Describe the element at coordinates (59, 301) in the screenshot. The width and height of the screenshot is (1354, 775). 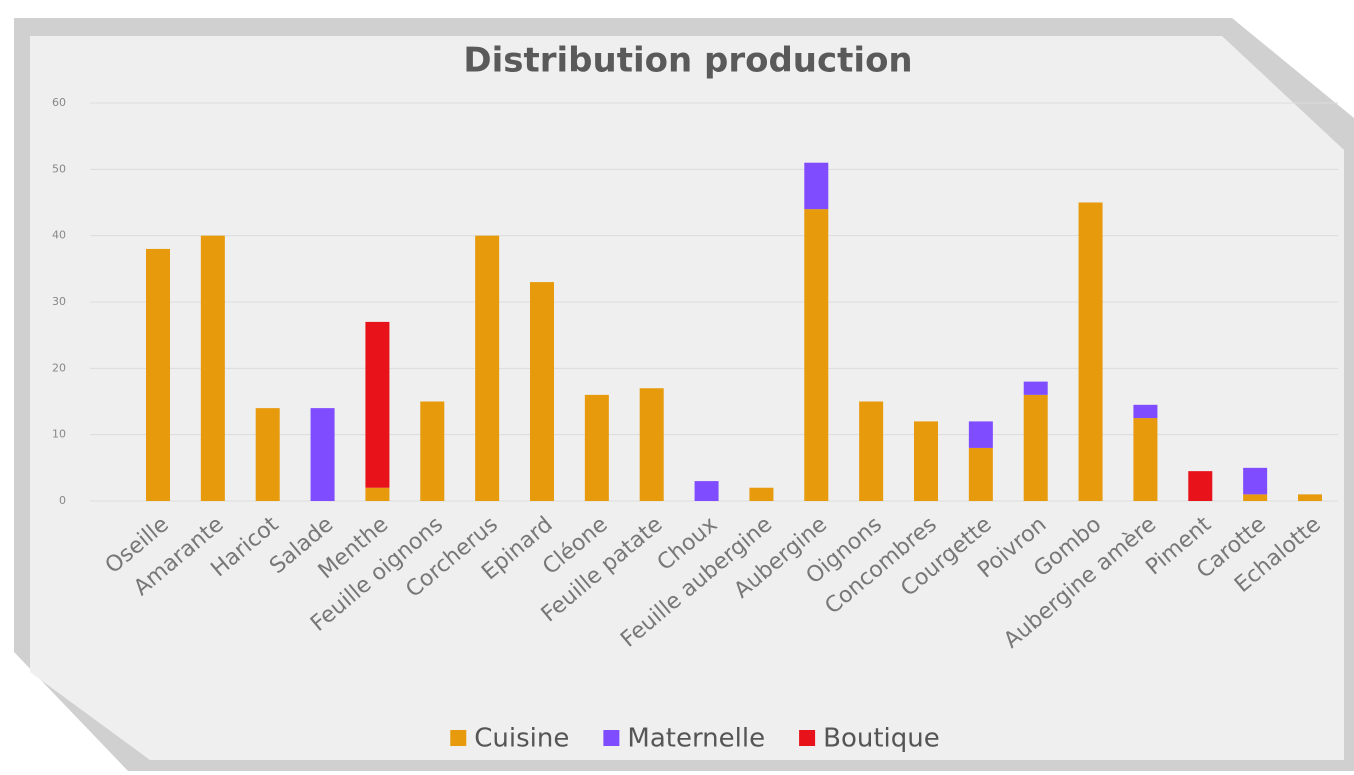
I see `y-tick-label: 30` at that location.